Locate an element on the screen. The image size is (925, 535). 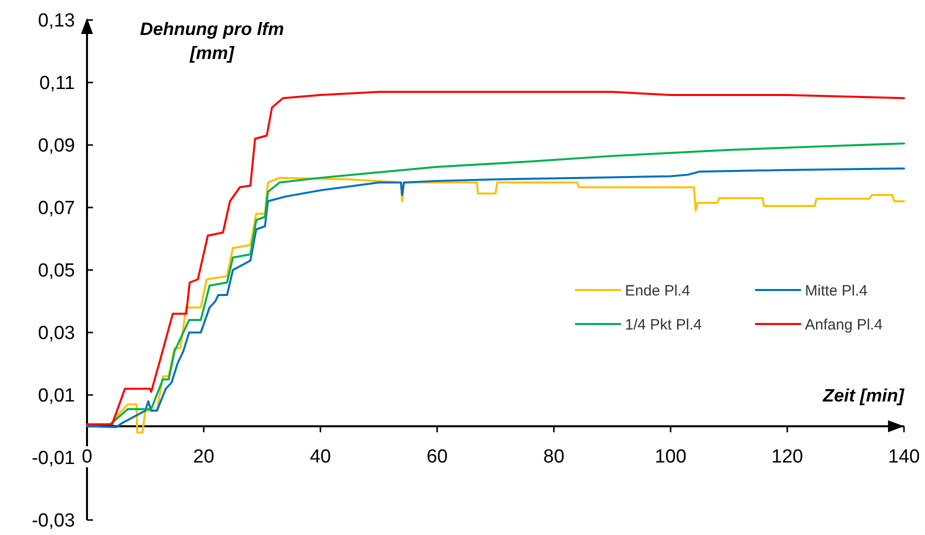
y-tick-label: 0,11 is located at coordinates (57, 83).